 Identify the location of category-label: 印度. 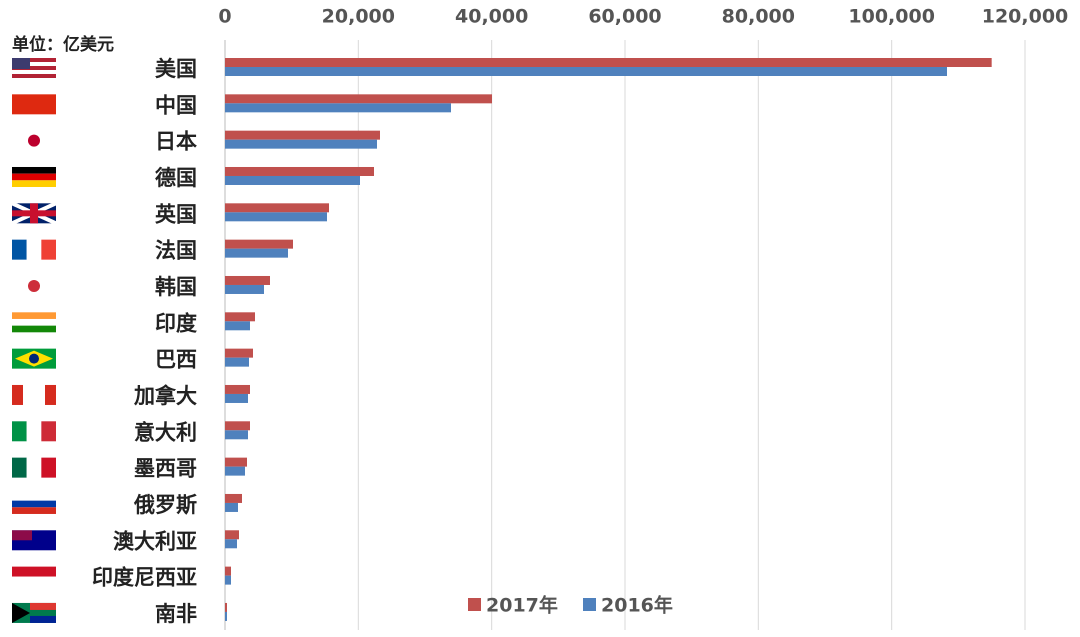
(176, 323).